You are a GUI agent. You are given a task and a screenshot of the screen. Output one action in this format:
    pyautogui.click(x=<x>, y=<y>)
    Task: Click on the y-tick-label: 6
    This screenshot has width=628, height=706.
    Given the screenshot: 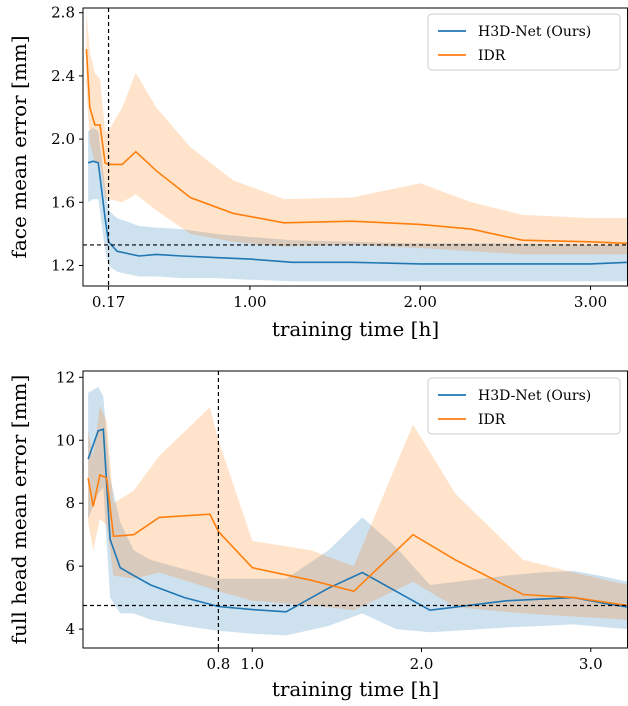 What is the action you would take?
    pyautogui.click(x=70, y=566)
    